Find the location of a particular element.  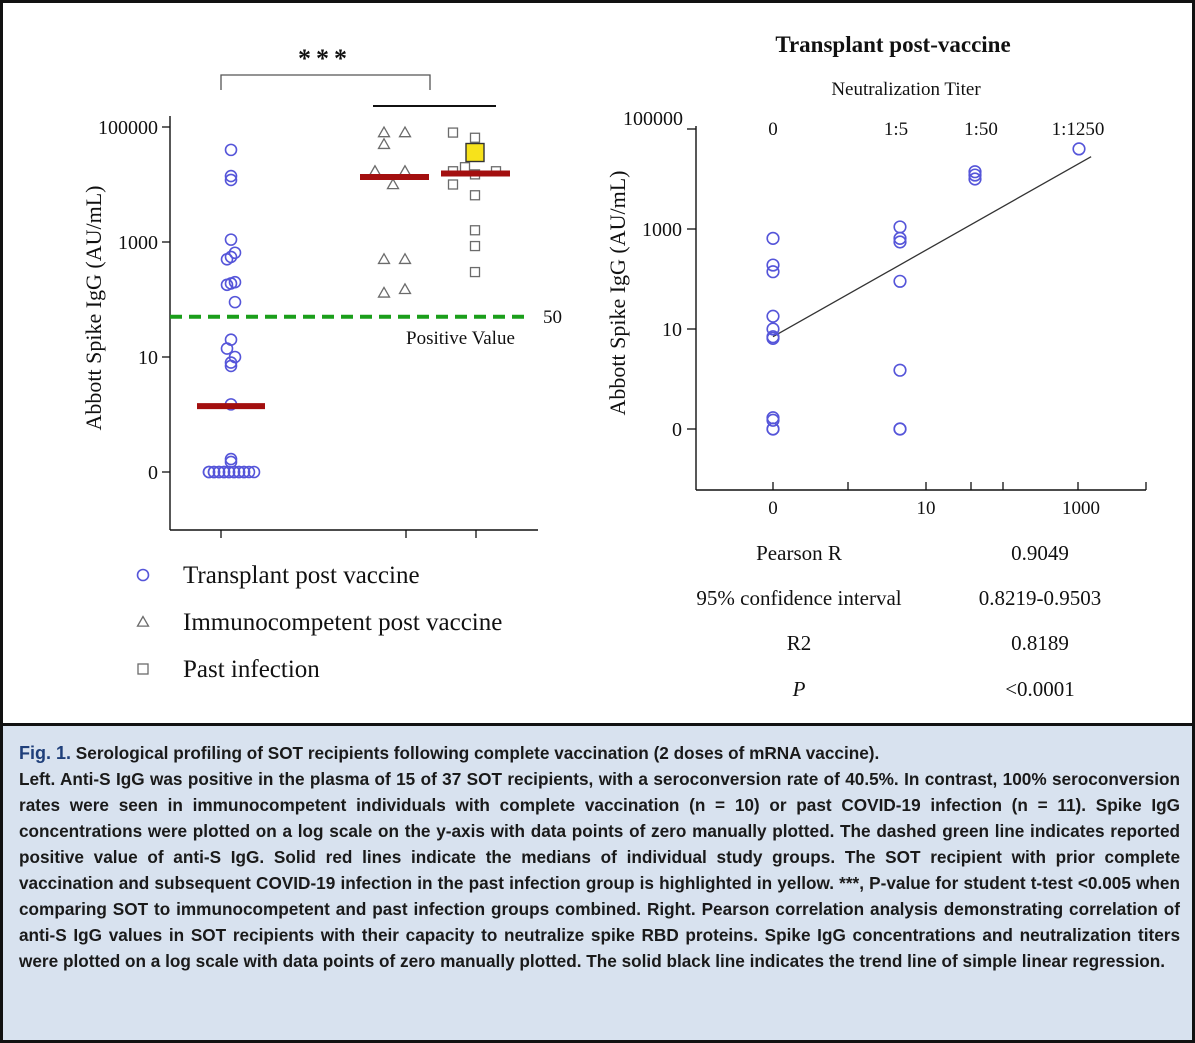

right-top-tick-label: 1:5 is located at coordinates (896, 129).